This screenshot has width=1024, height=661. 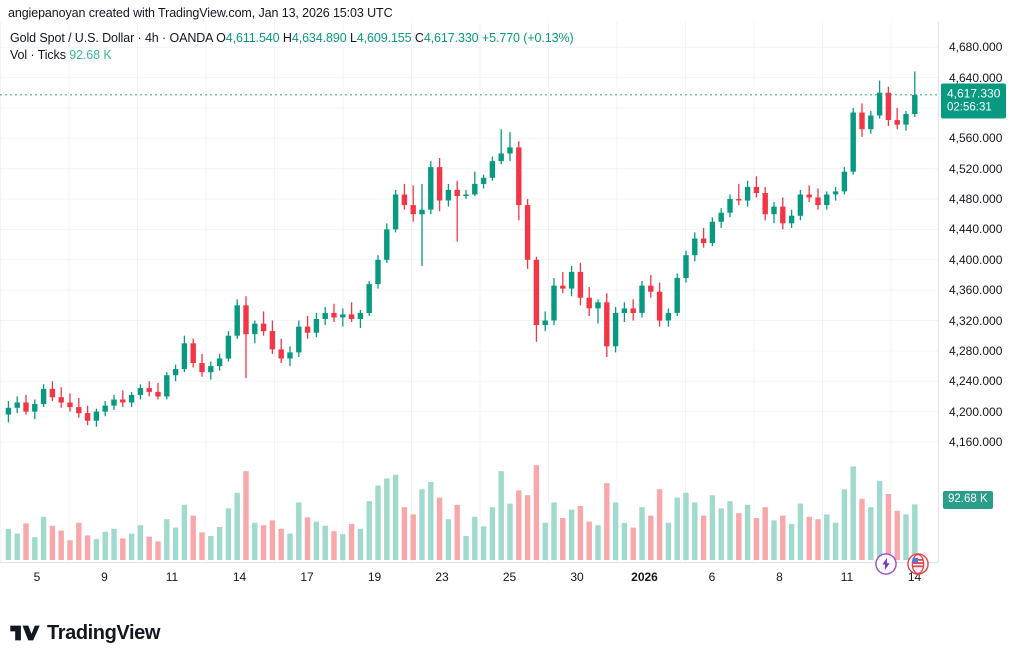 What do you see at coordinates (976, 47) in the screenshot?
I see `price-tick: 4,680.000` at bounding box center [976, 47].